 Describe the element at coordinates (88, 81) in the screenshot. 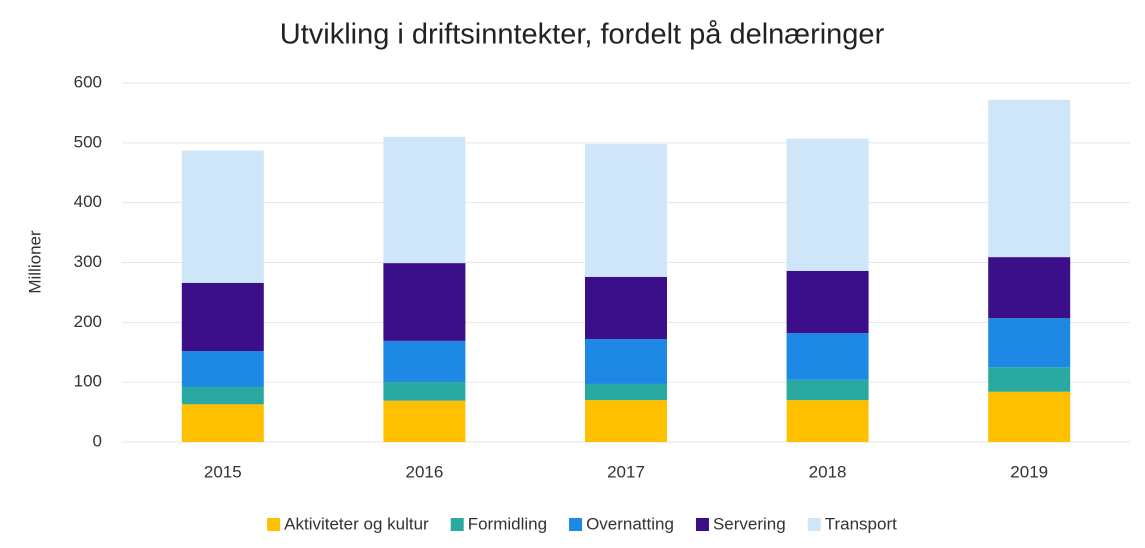

I see `y-tick-label: 600` at that location.